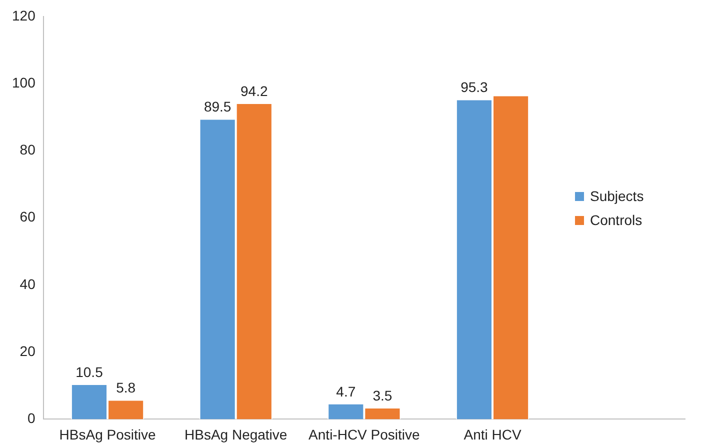 The image size is (705, 447). What do you see at coordinates (28, 350) in the screenshot?
I see `y-tick-label: 20` at bounding box center [28, 350].